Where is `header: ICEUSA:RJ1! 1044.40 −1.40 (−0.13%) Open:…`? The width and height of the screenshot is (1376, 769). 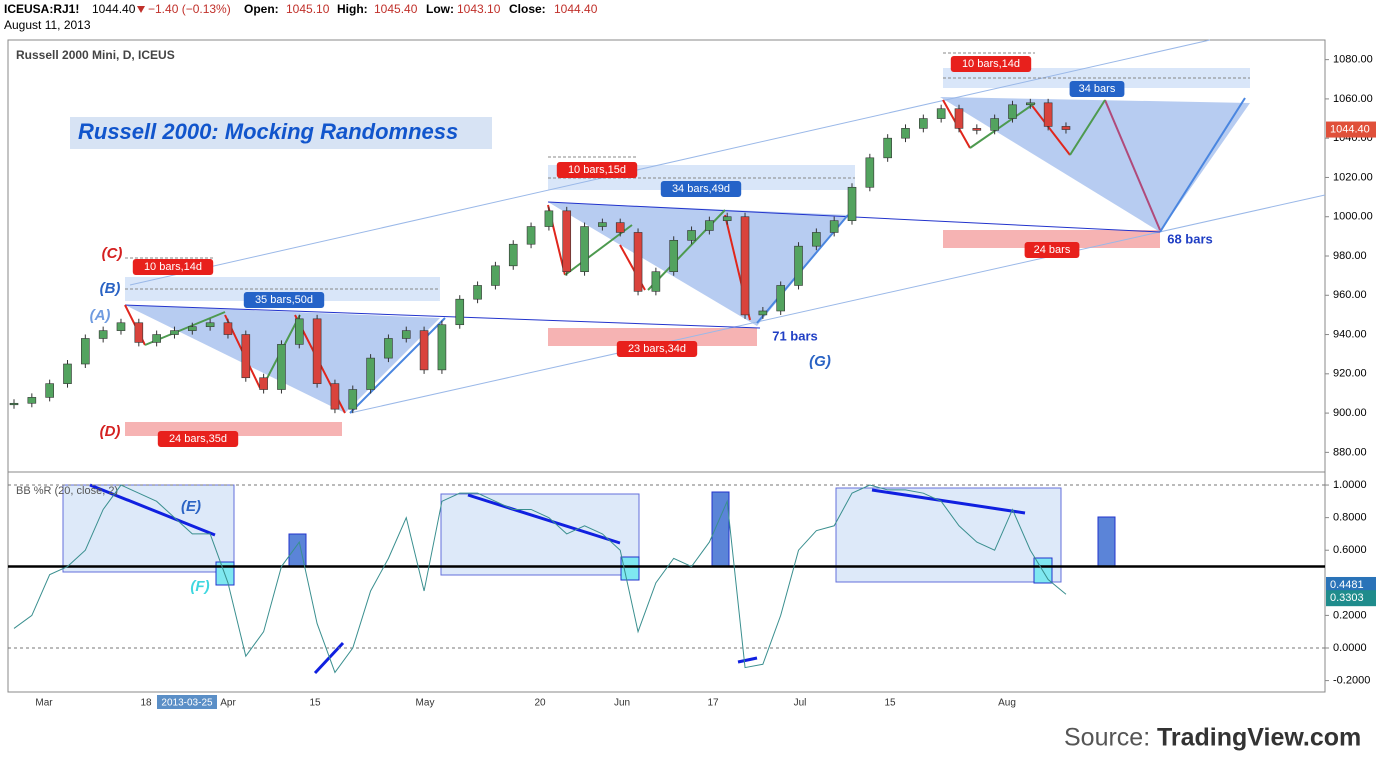 header: ICEUSA:RJ1! 1044.40 −1.40 (−0.13%) Open:… is located at coordinates (301, 17).